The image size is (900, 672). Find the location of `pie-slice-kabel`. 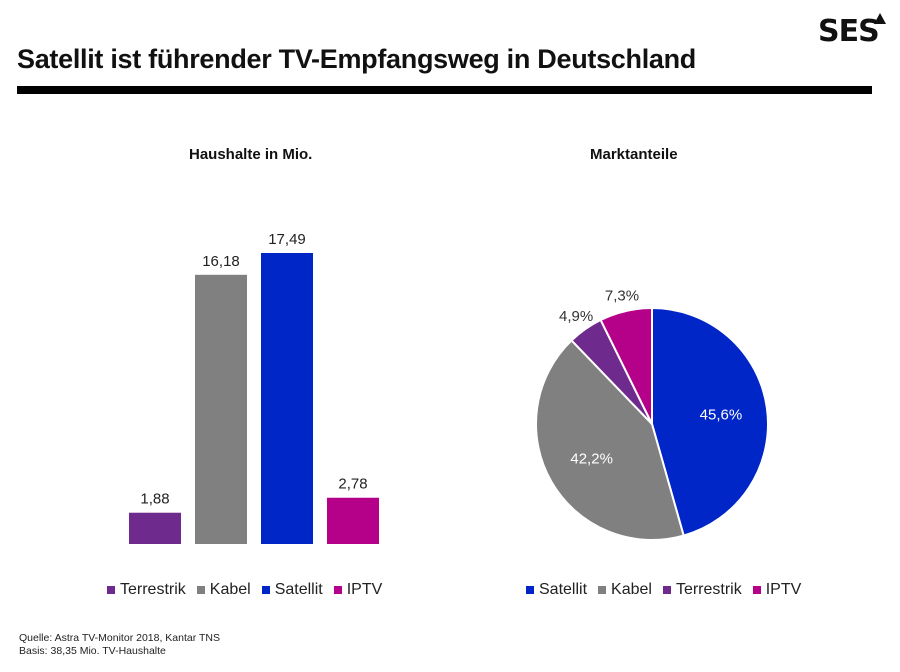

pie-slice-kabel is located at coordinates (610, 440).